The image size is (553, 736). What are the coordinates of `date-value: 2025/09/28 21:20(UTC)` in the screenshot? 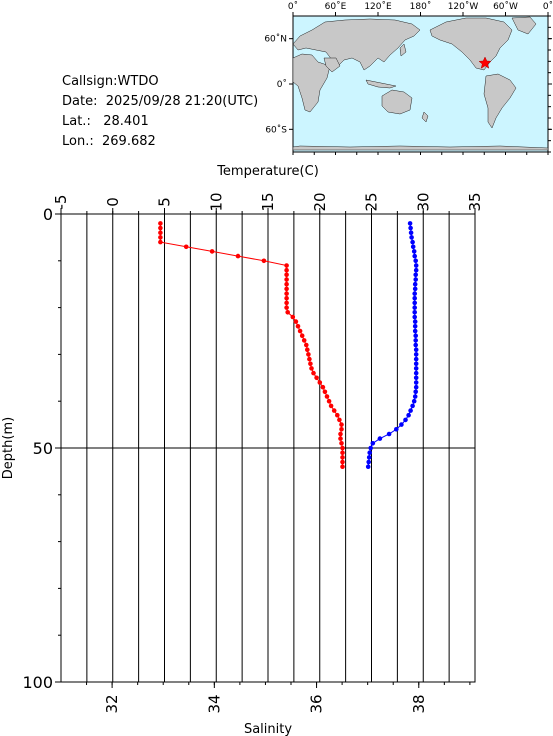 It's located at (182, 101).